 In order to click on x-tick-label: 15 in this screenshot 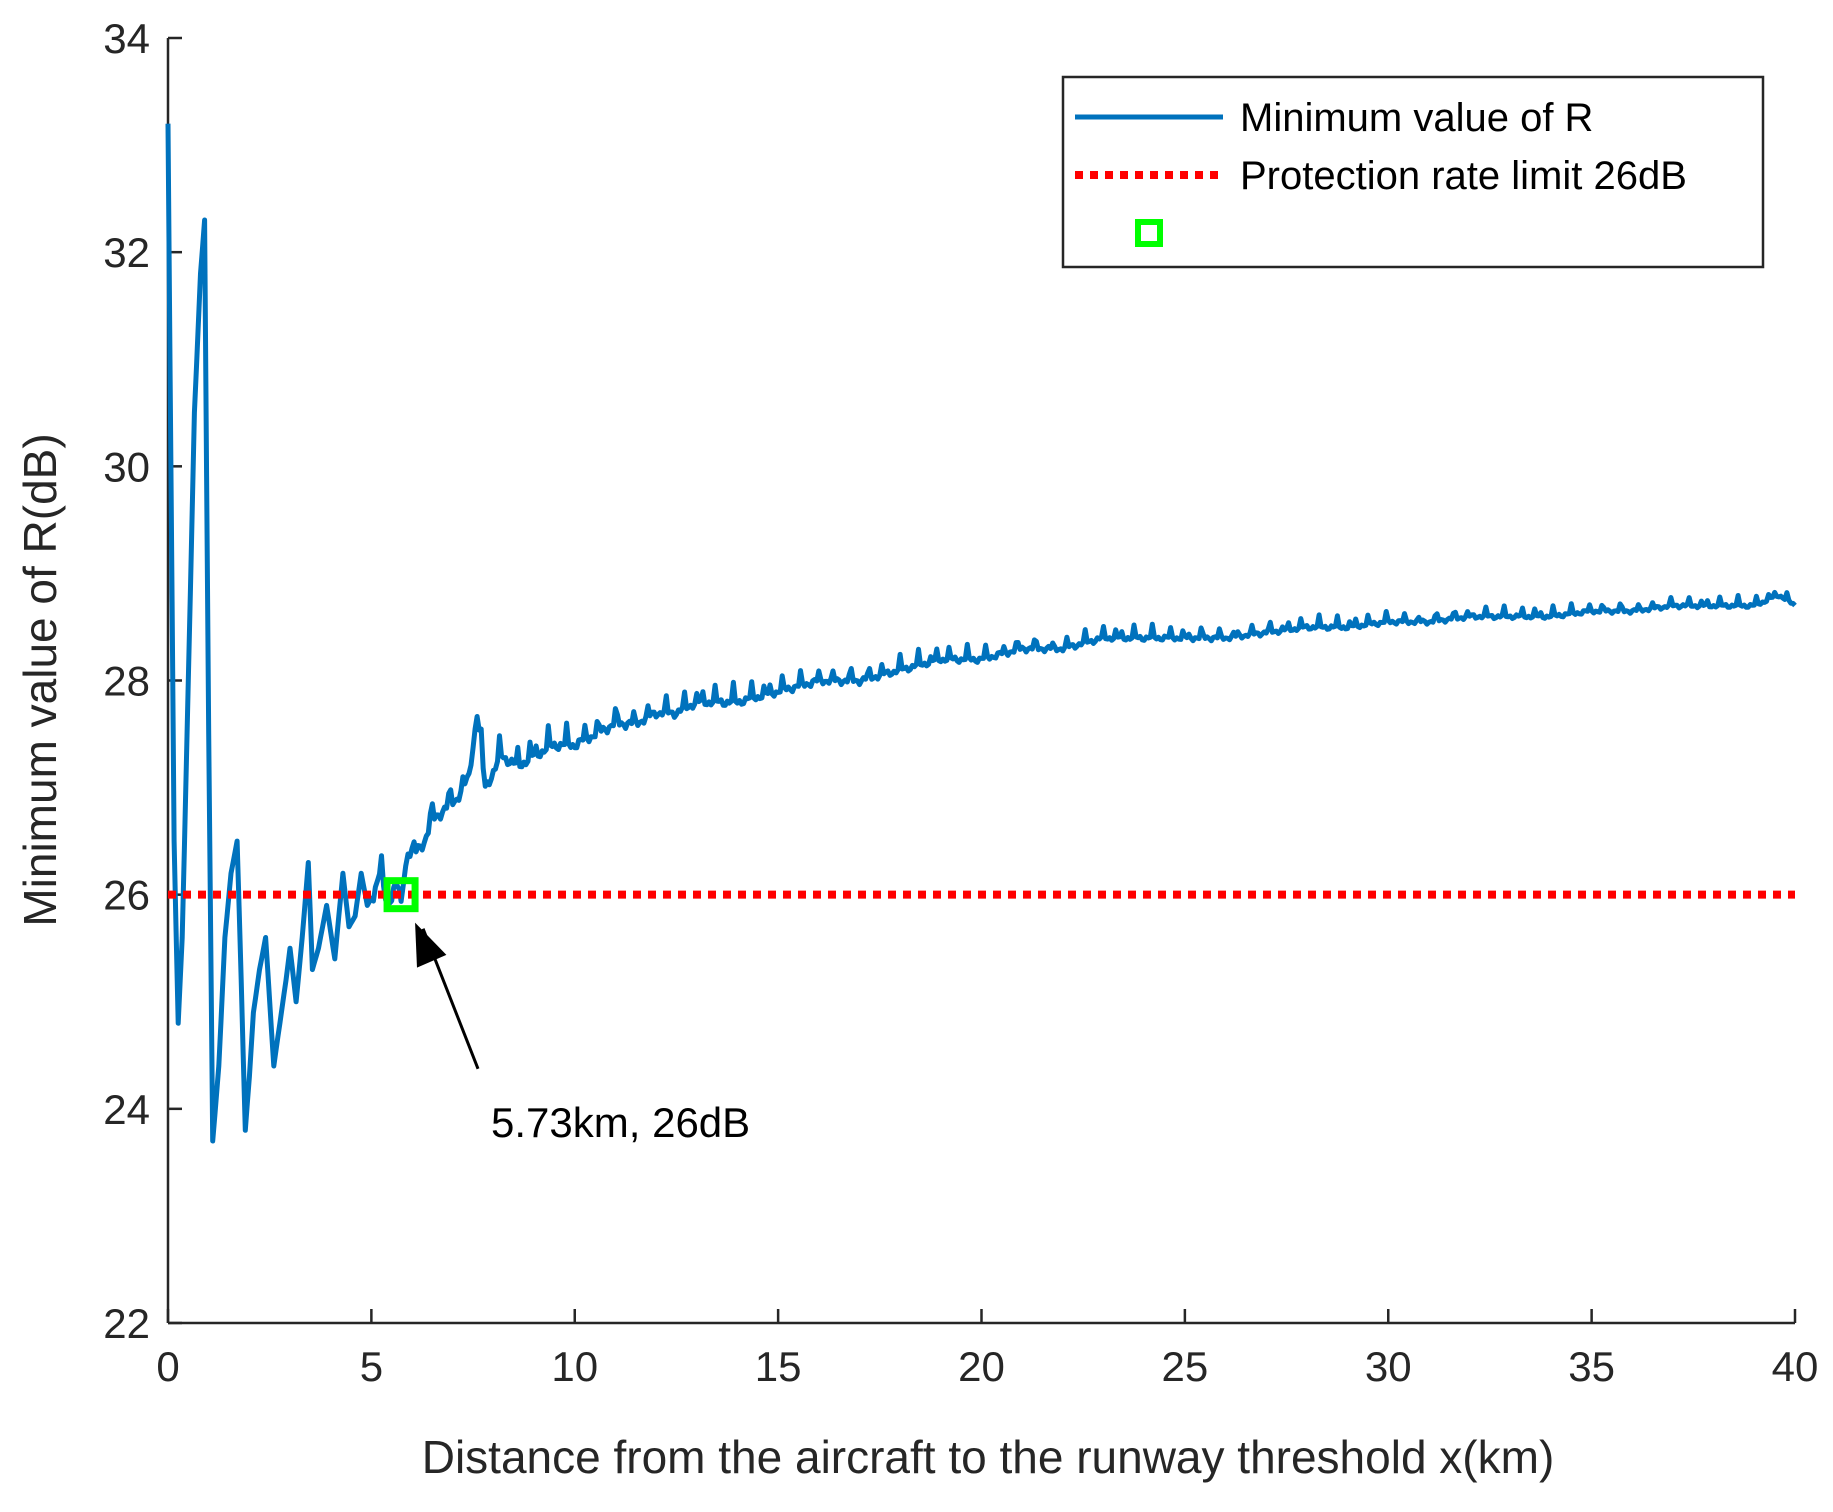, I will do `click(778, 1366)`.